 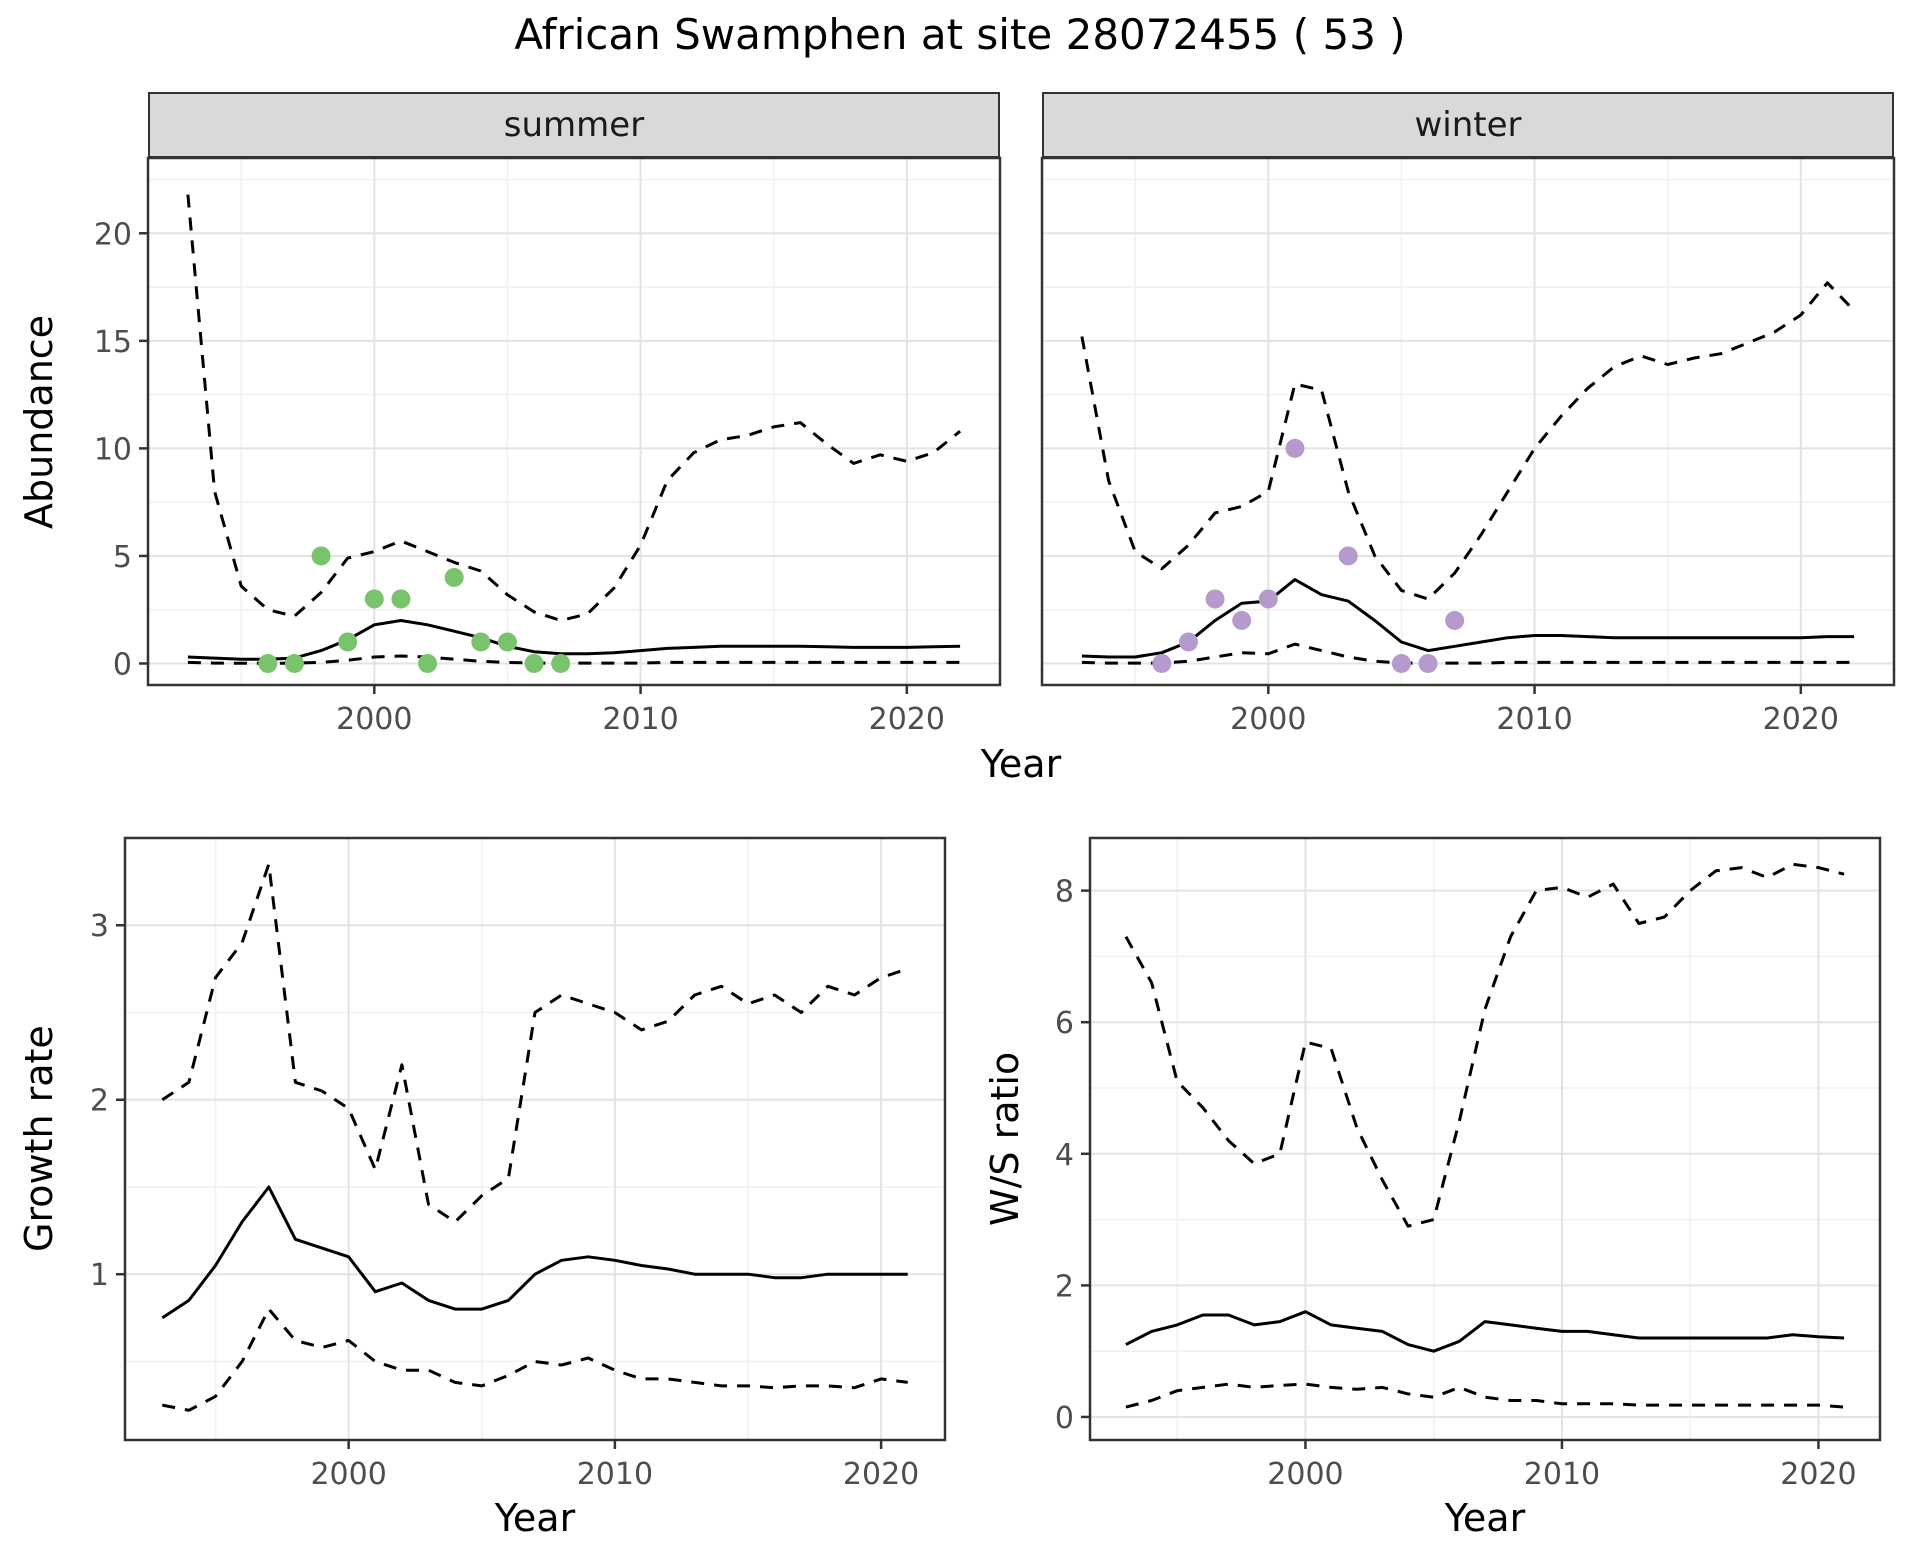 What do you see at coordinates (1468, 441) in the screenshot?
I see `abundance_winter-upper_ci-line` at bounding box center [1468, 441].